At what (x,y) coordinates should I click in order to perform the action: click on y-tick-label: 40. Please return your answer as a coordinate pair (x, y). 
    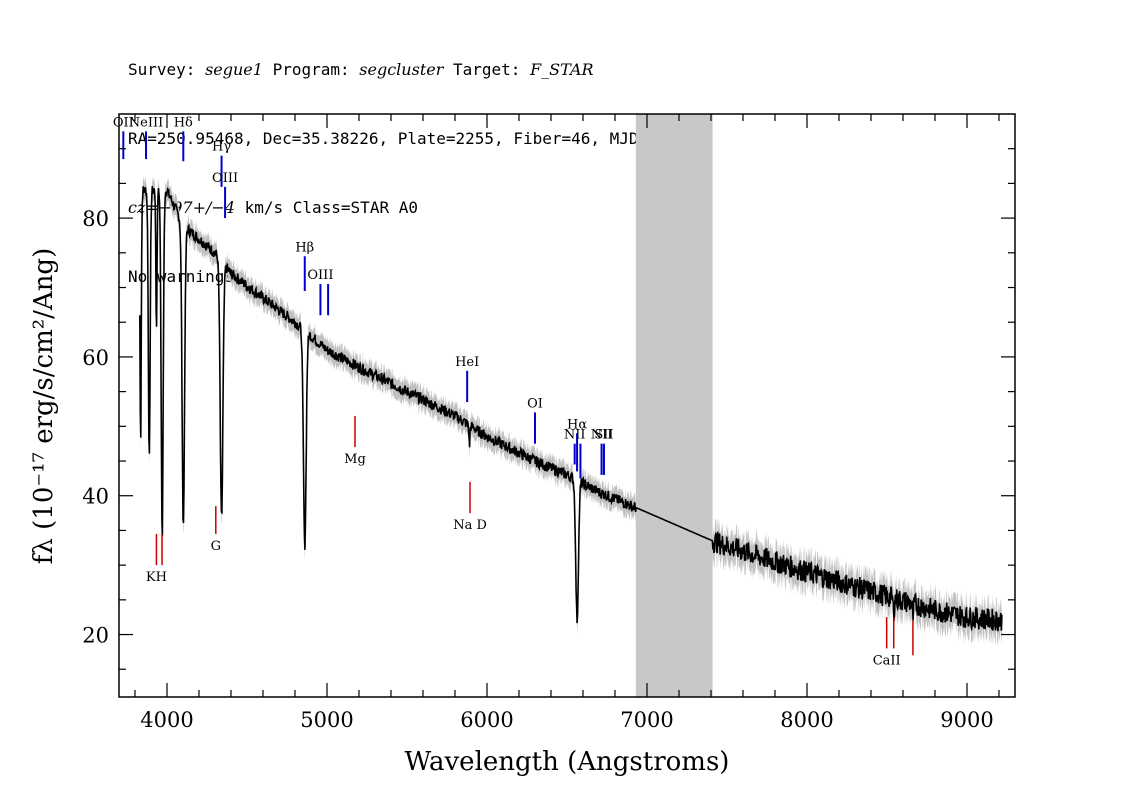
    Looking at the image, I should click on (95, 497).